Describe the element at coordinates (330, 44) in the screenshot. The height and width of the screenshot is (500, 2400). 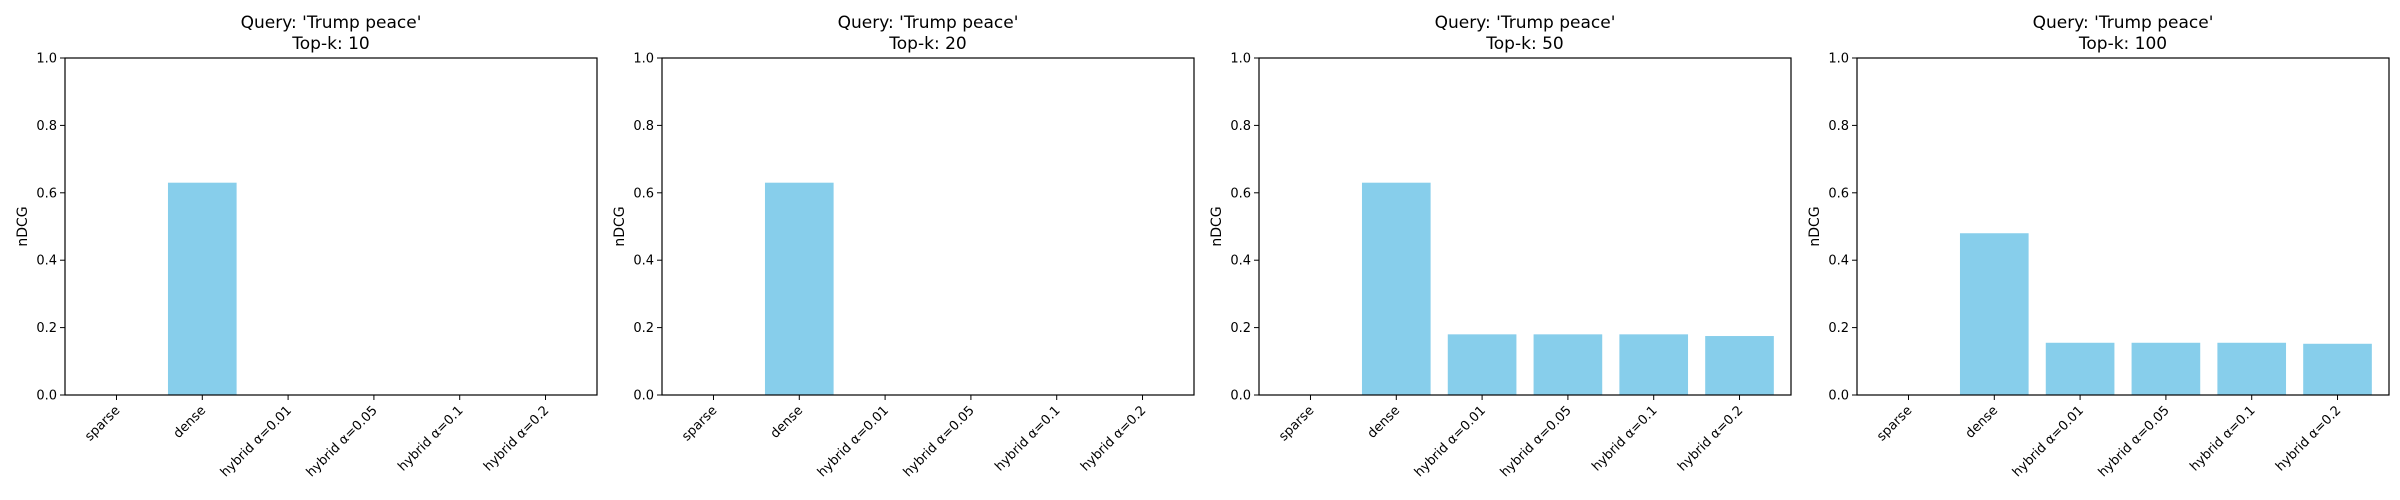
I see `chart-subtitle: Top-k: 10` at that location.